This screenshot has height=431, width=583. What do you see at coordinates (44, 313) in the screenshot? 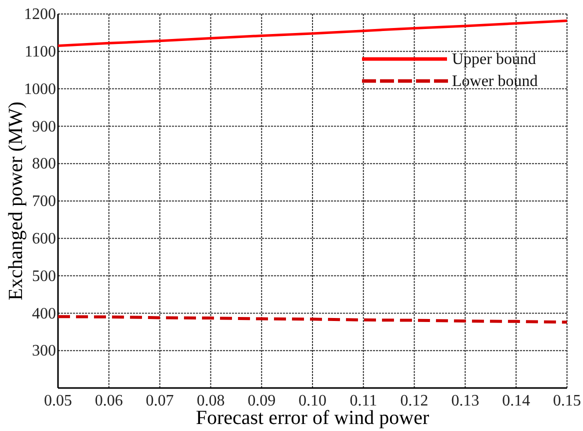
I see `y-tick-label: 400` at bounding box center [44, 313].